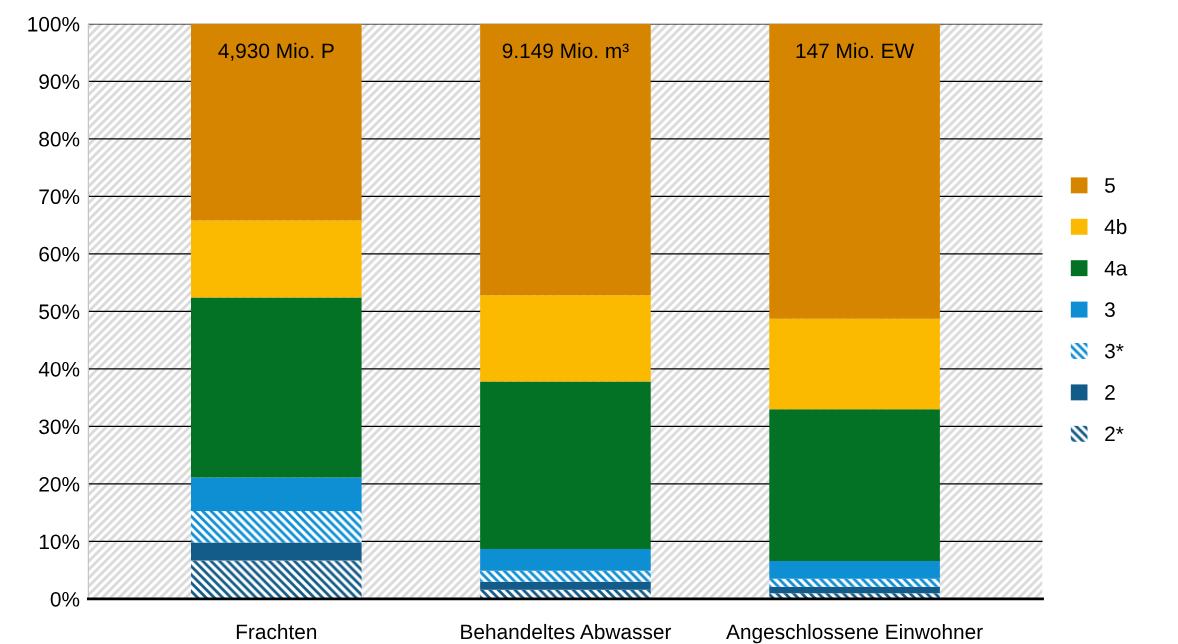  I want to click on legend-label: 2, so click(1110, 392).